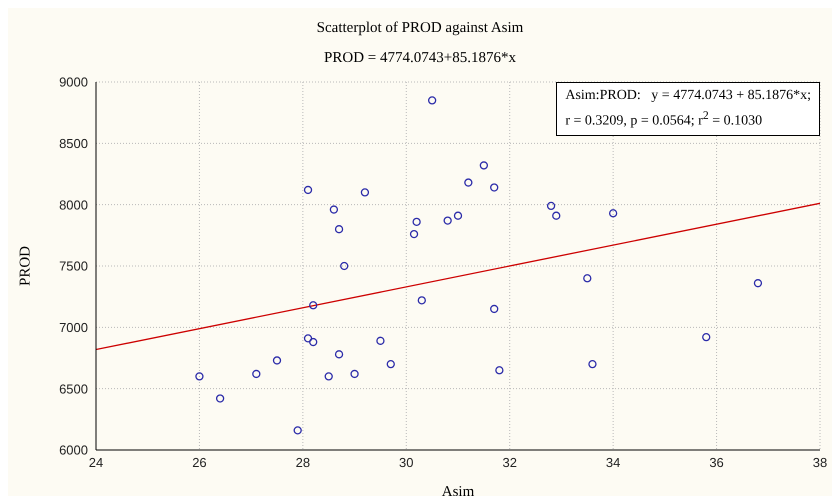 The width and height of the screenshot is (840, 504). I want to click on y-tick-label: 9000, so click(73, 82).